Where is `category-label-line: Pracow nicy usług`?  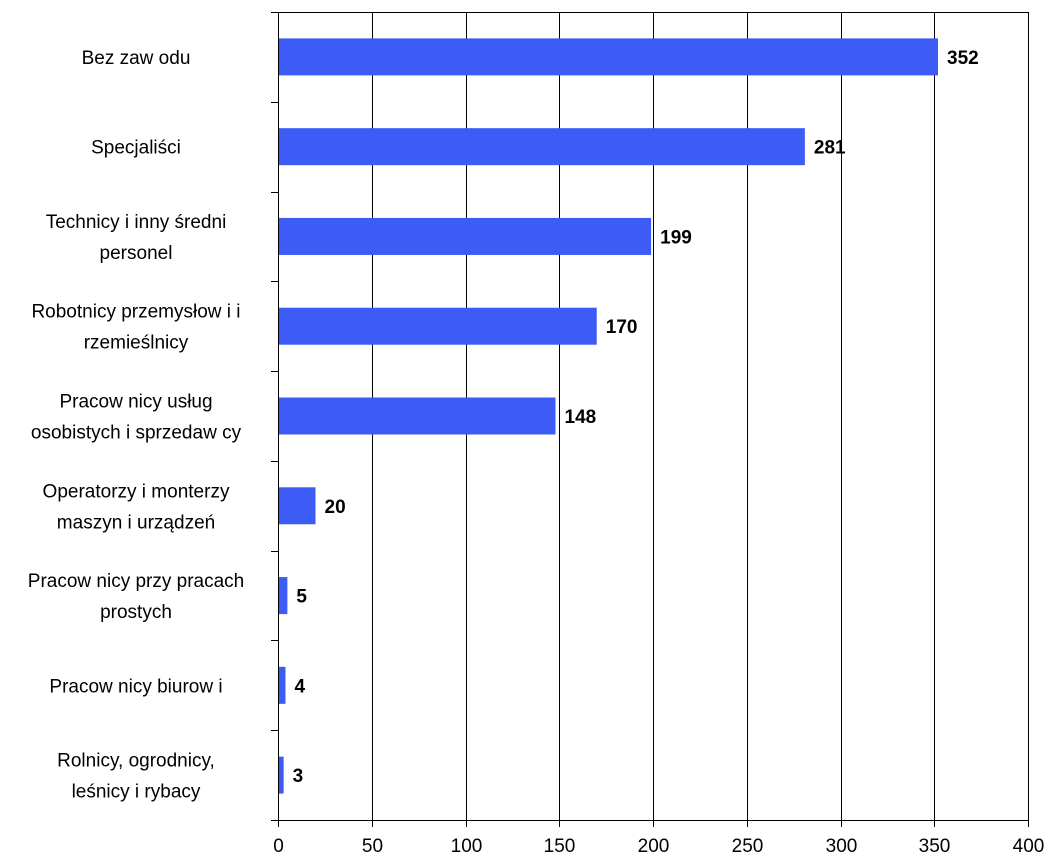 category-label-line: Pracow nicy usług is located at coordinates (135, 402).